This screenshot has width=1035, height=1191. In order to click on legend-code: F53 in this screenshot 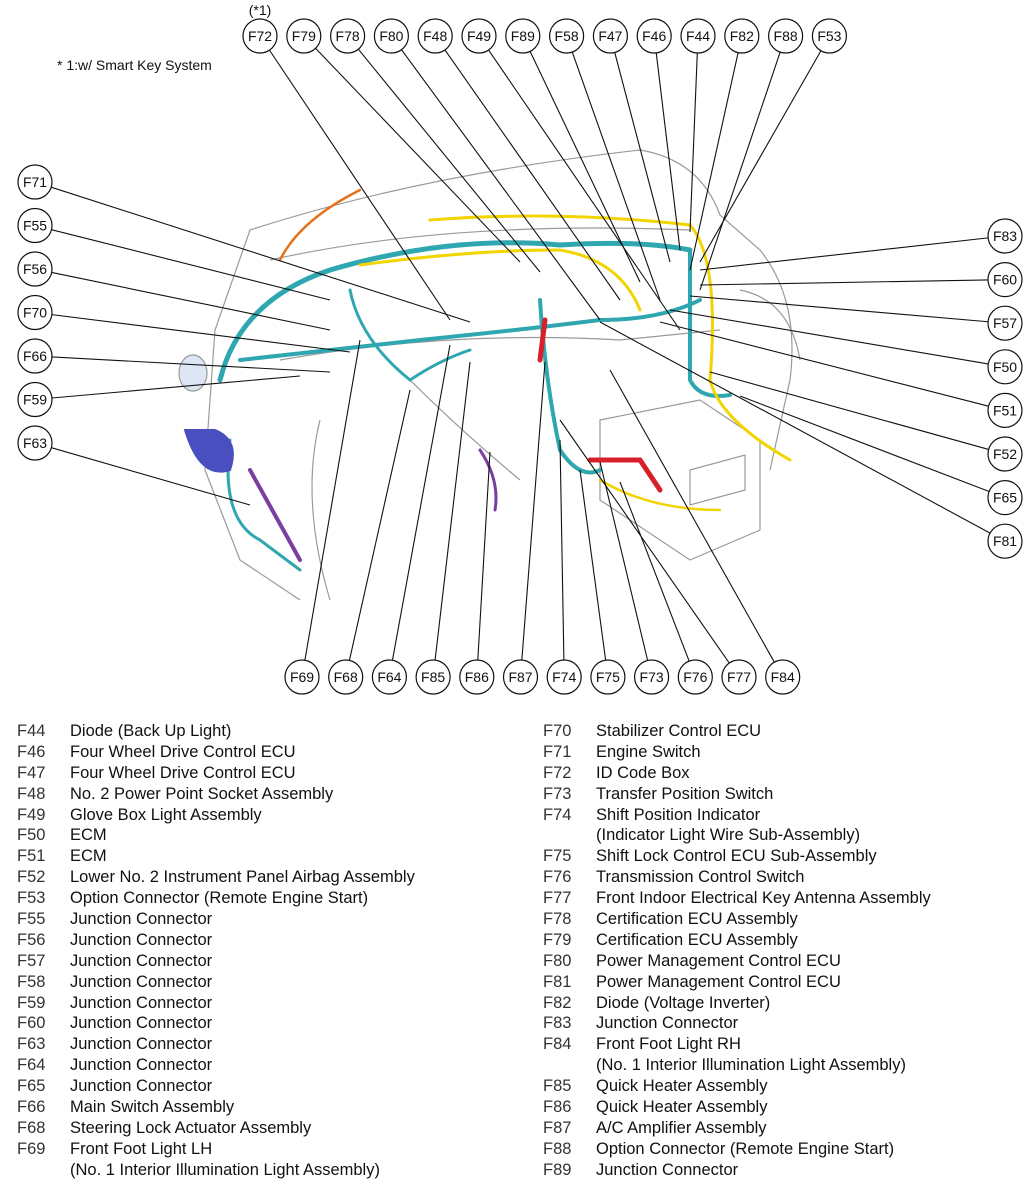, I will do `click(31, 898)`.